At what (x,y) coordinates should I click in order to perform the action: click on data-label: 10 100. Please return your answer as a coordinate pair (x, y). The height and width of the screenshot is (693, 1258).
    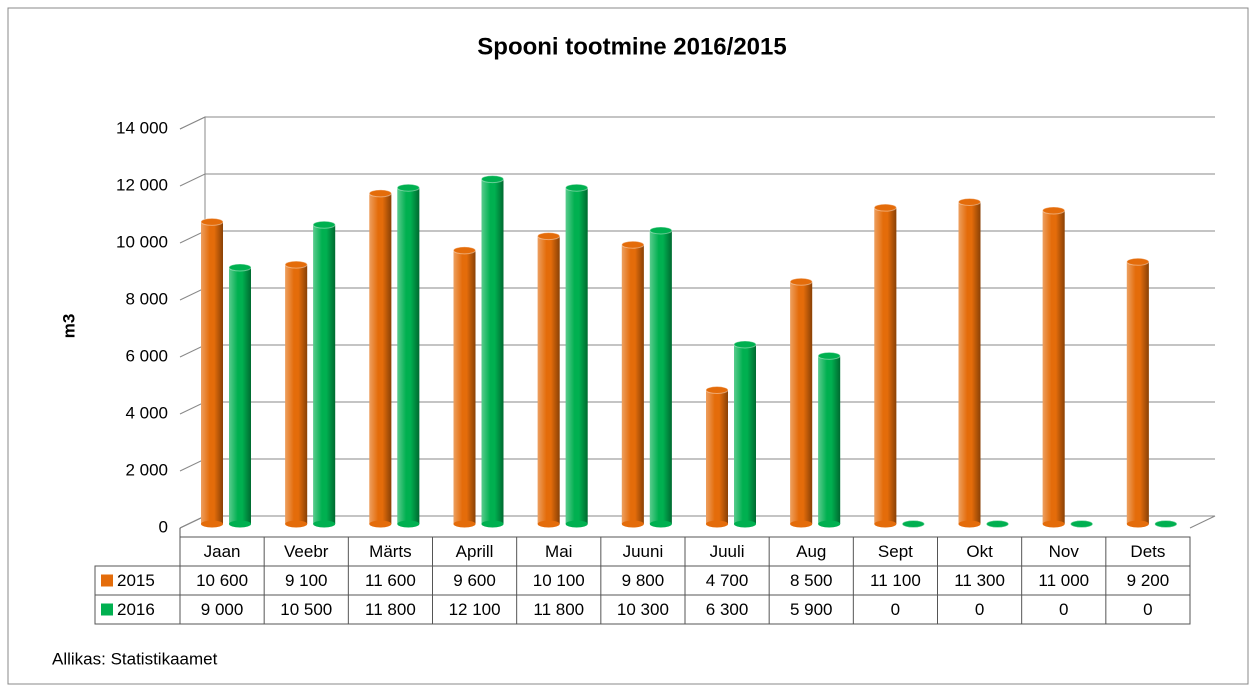
    Looking at the image, I should click on (559, 580).